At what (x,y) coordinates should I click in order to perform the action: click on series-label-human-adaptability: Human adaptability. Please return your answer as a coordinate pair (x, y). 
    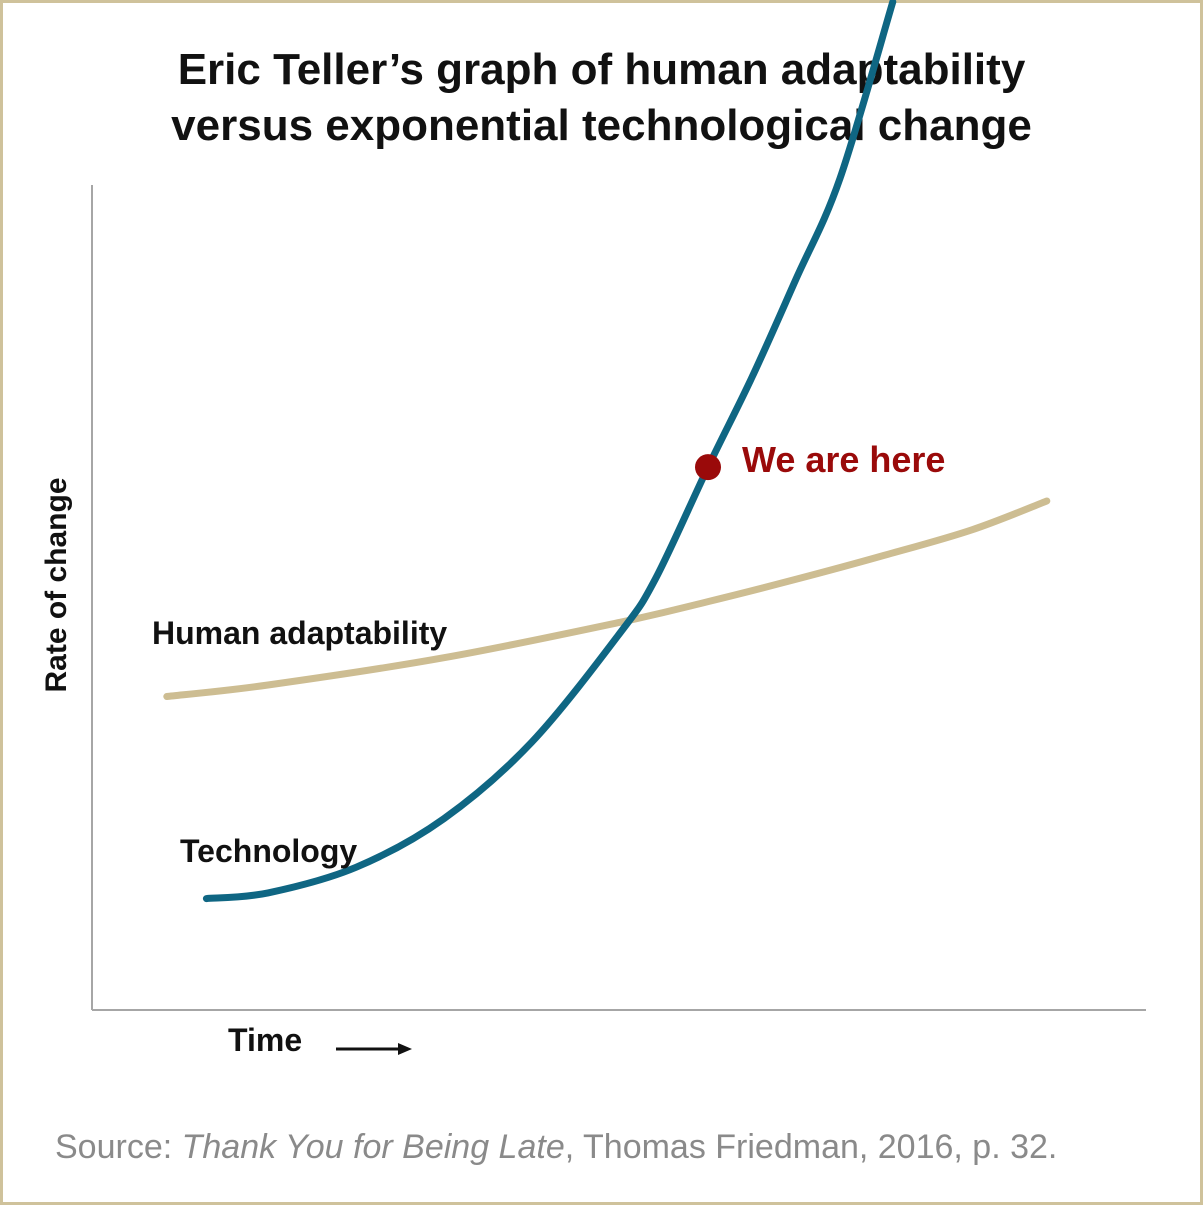
    Looking at the image, I should click on (300, 633).